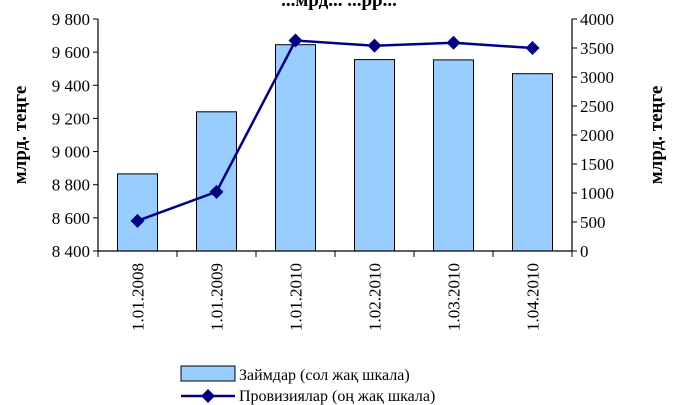 The image size is (678, 405). What do you see at coordinates (216, 181) in the screenshot?
I see `bar-1.01.2009` at bounding box center [216, 181].